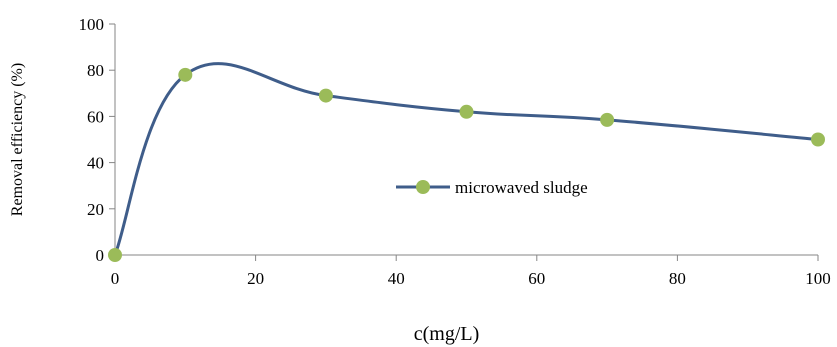 Image resolution: width=837 pixels, height=347 pixels. What do you see at coordinates (17, 139) in the screenshot?
I see `y-axis-title: Removal efficiency (%)` at bounding box center [17, 139].